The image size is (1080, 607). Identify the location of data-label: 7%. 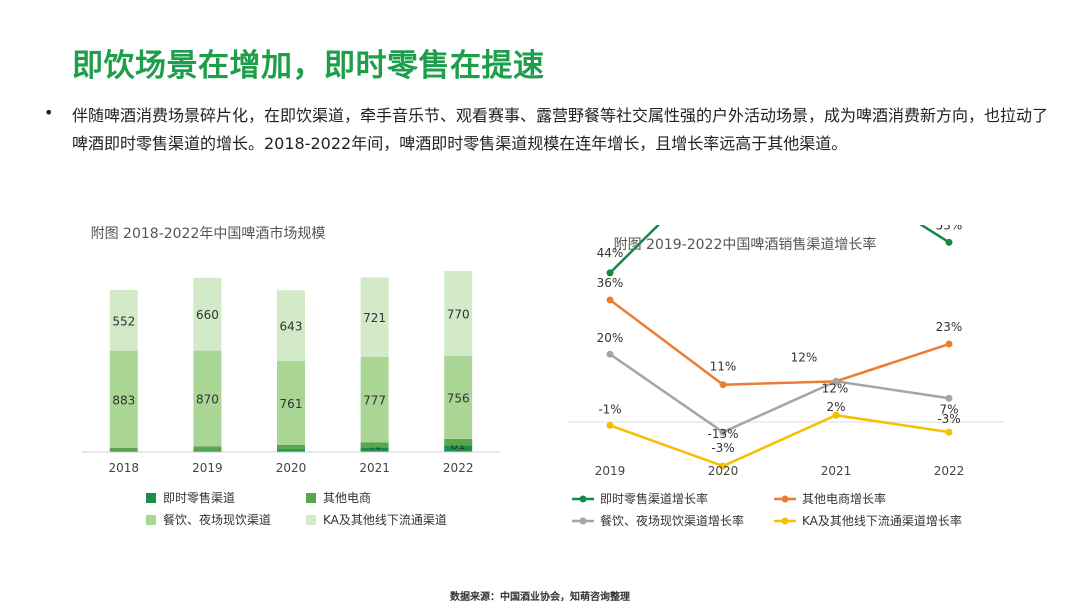
(948, 409).